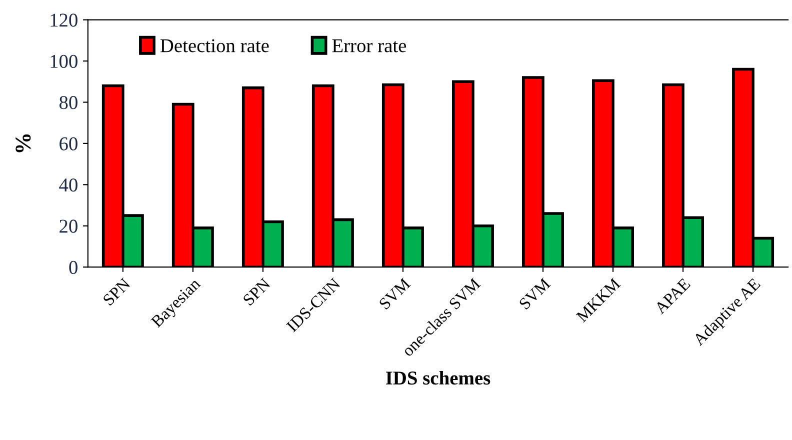  I want to click on legend-label: Detection rate, so click(214, 45).